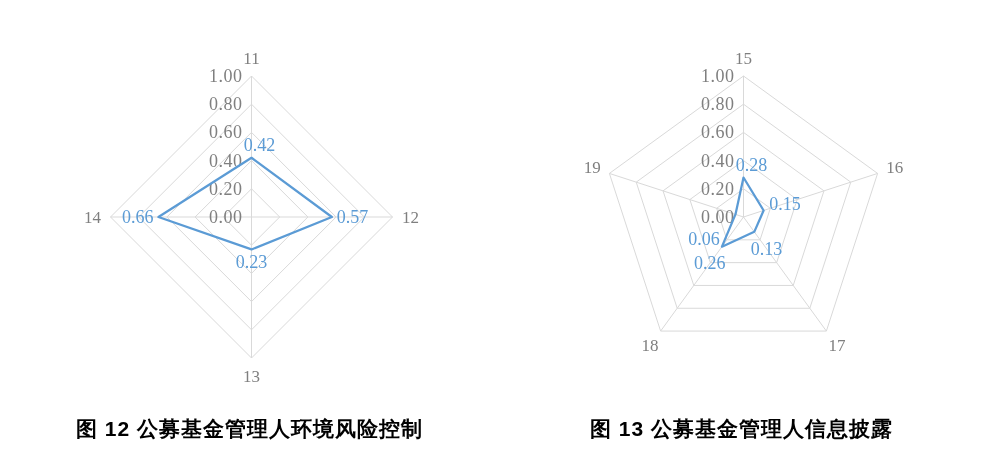 This screenshot has width=1002, height=454. What do you see at coordinates (137, 217) in the screenshot?
I see `data-label: 0.66` at bounding box center [137, 217].